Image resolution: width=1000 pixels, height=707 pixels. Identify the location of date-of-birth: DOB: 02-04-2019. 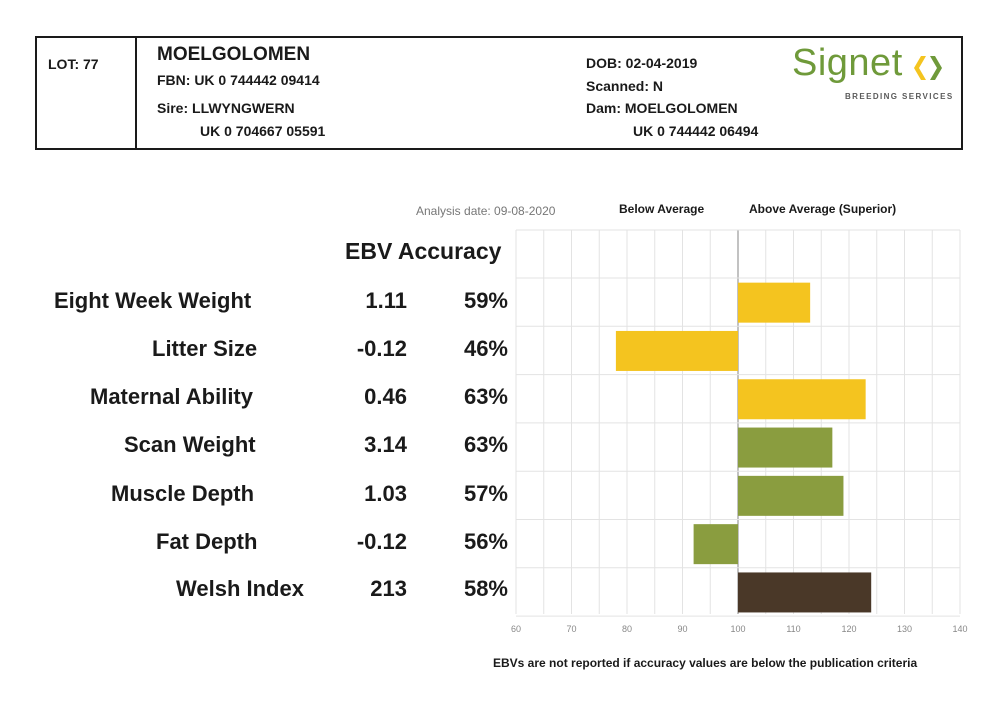
(642, 63).